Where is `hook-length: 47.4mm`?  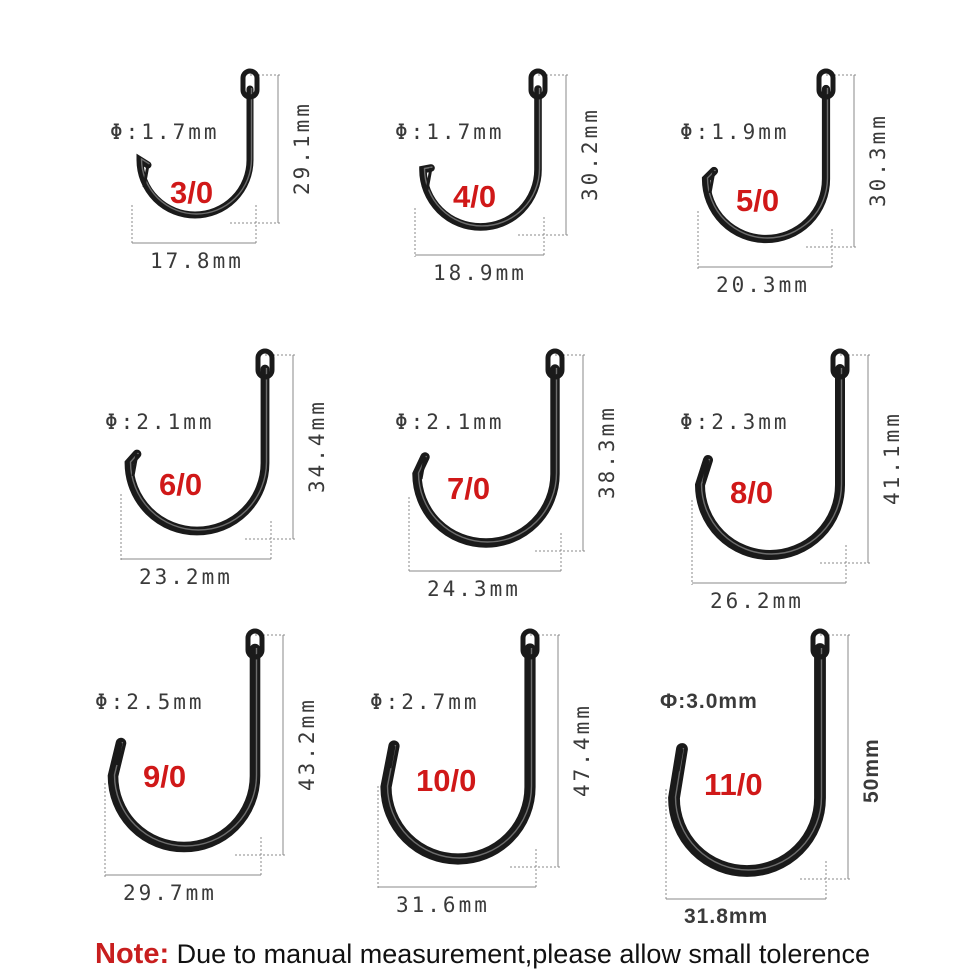
hook-length: 47.4mm is located at coordinates (582, 750).